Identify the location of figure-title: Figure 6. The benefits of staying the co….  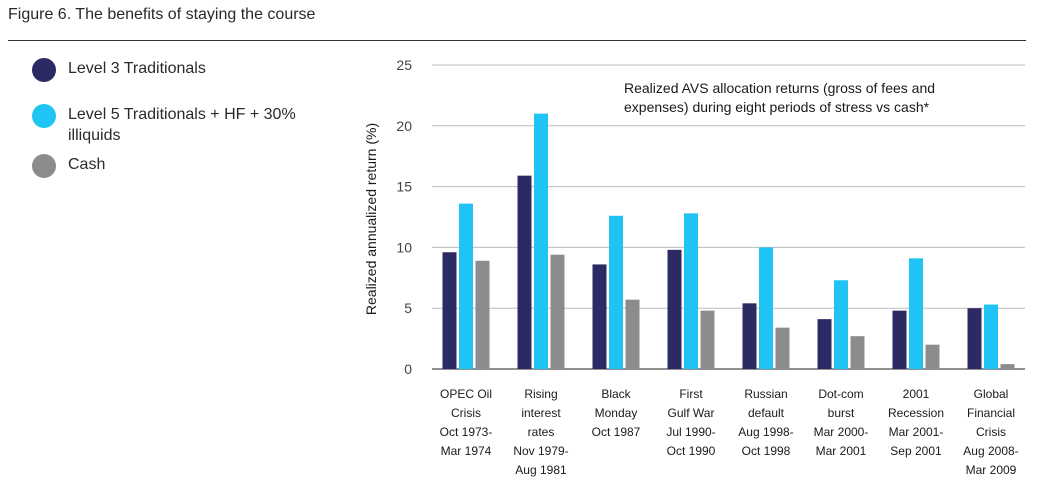
(162, 14).